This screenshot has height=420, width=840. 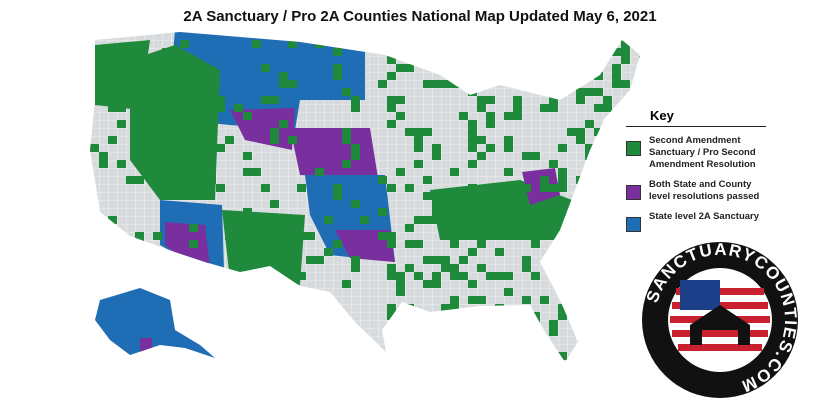 I want to click on legend-swatch, so click(x=633, y=192).